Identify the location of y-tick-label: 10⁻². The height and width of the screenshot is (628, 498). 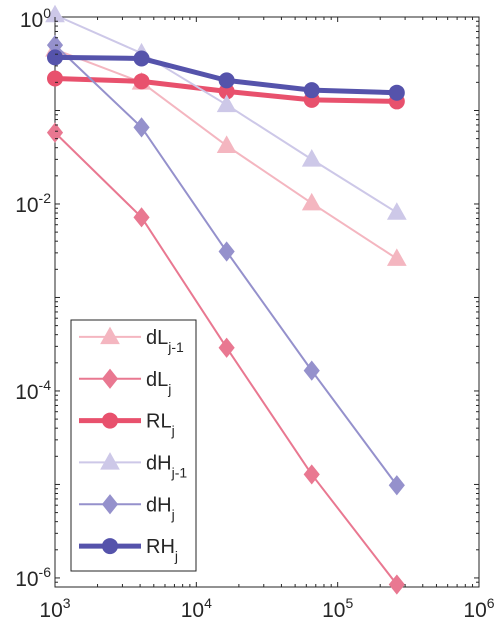
(33, 203).